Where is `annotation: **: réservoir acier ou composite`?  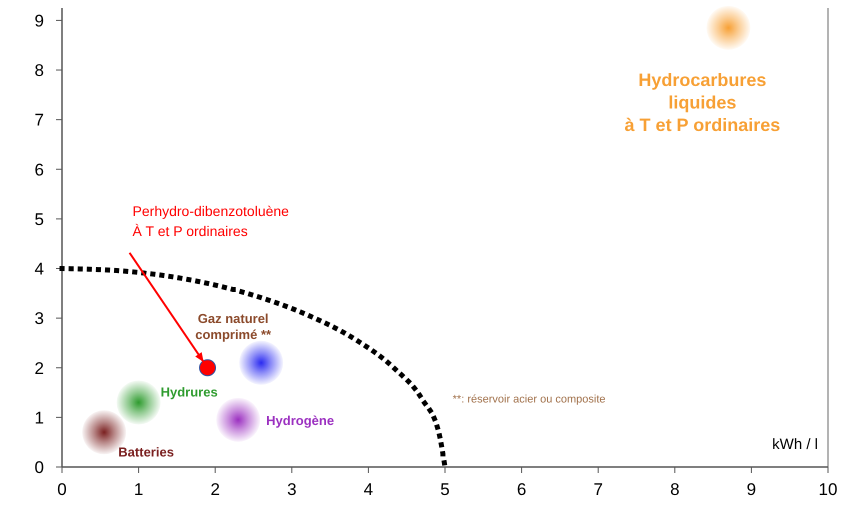 annotation: **: réservoir acier ou composite is located at coordinates (529, 399).